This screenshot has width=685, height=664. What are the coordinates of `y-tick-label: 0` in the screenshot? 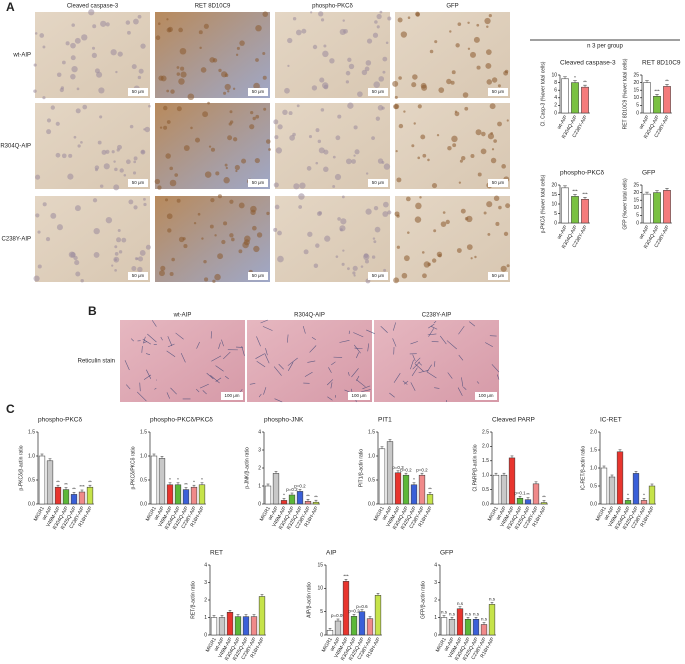 It's located at (259, 504).